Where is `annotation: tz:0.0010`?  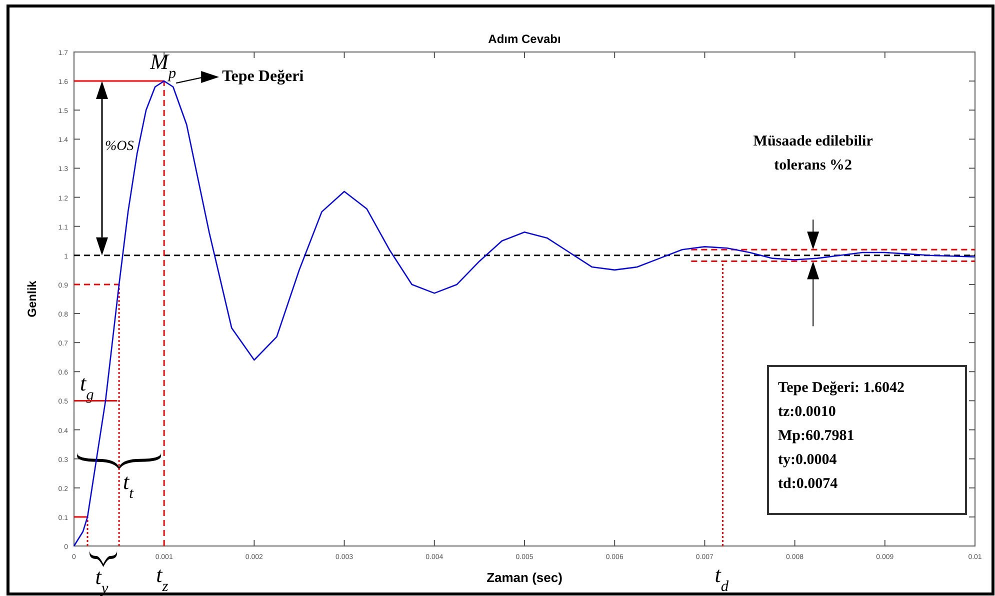
annotation: tz:0.0010 is located at coordinates (807, 412).